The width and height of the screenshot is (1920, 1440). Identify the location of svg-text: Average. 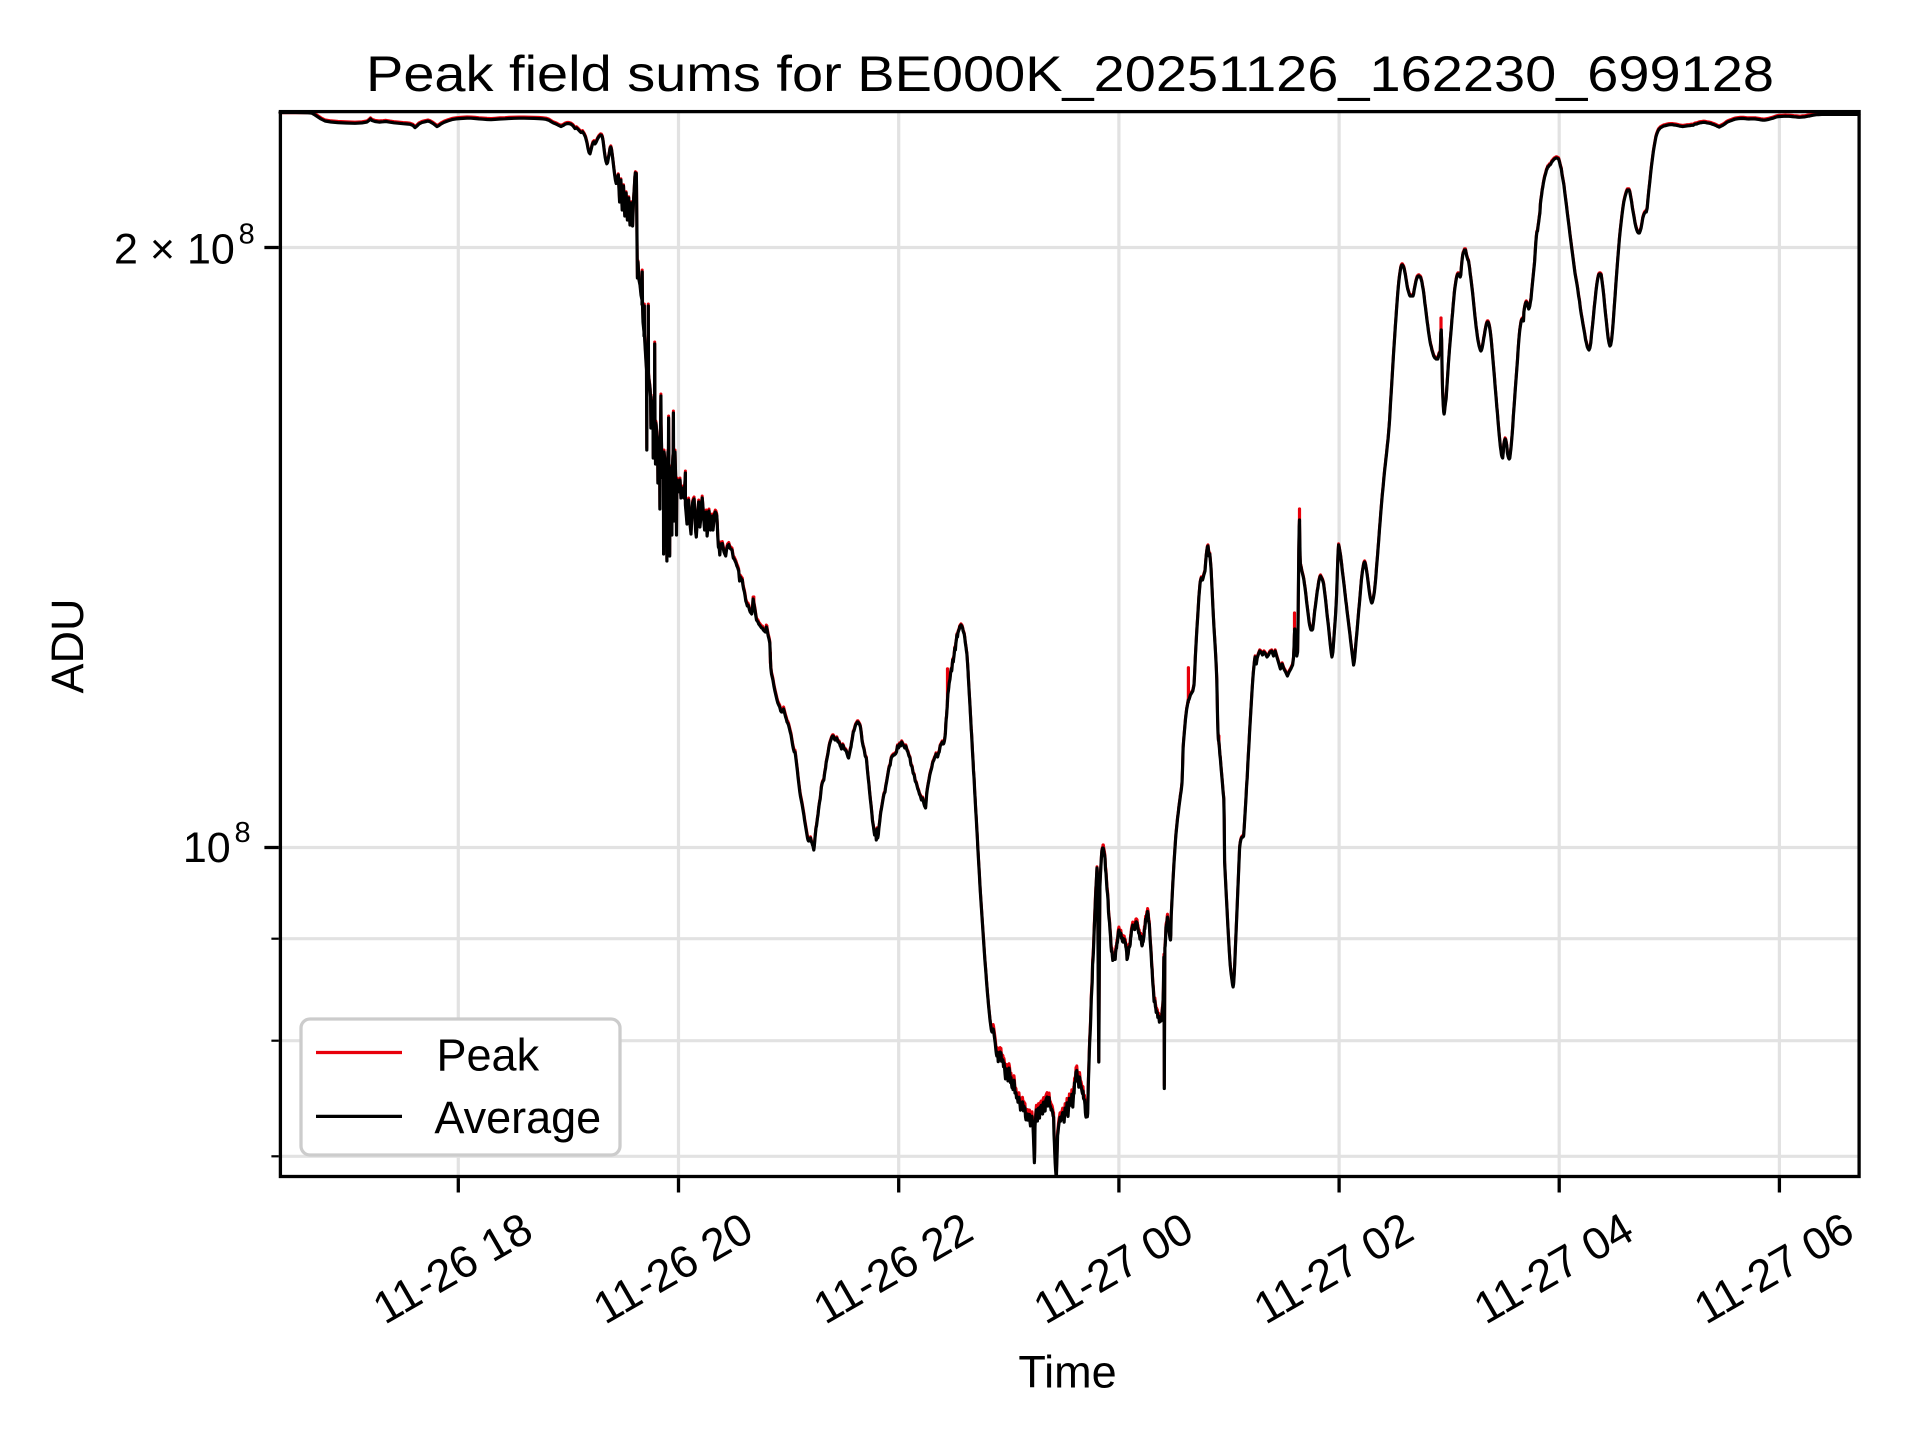
(517, 1117).